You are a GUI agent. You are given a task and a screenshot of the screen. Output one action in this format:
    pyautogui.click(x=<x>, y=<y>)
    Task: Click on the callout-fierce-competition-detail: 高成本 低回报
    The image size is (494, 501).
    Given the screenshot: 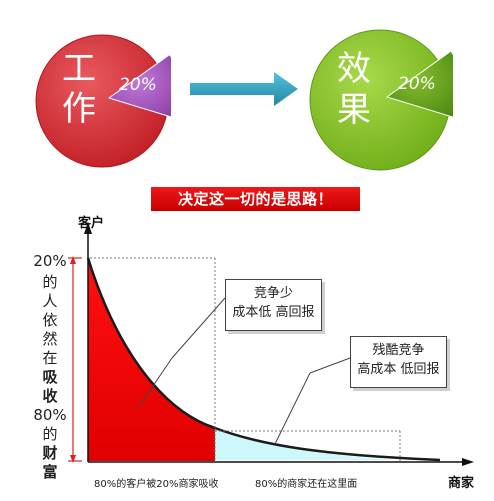 What is the action you would take?
    pyautogui.click(x=398, y=369)
    